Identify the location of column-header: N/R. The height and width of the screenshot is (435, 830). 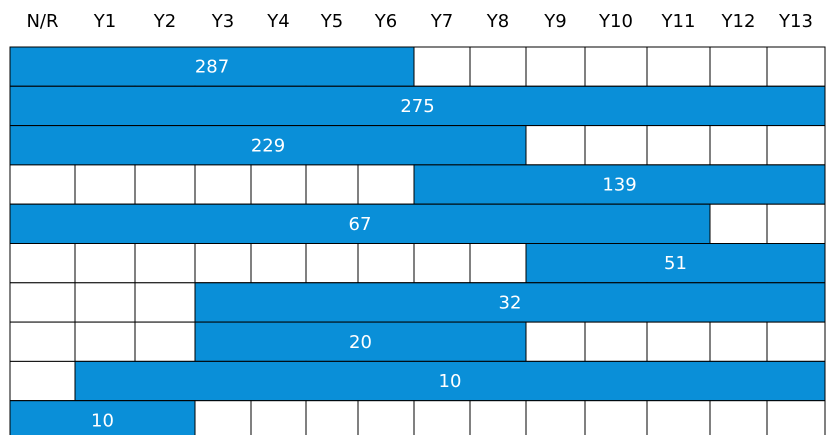
(42, 21).